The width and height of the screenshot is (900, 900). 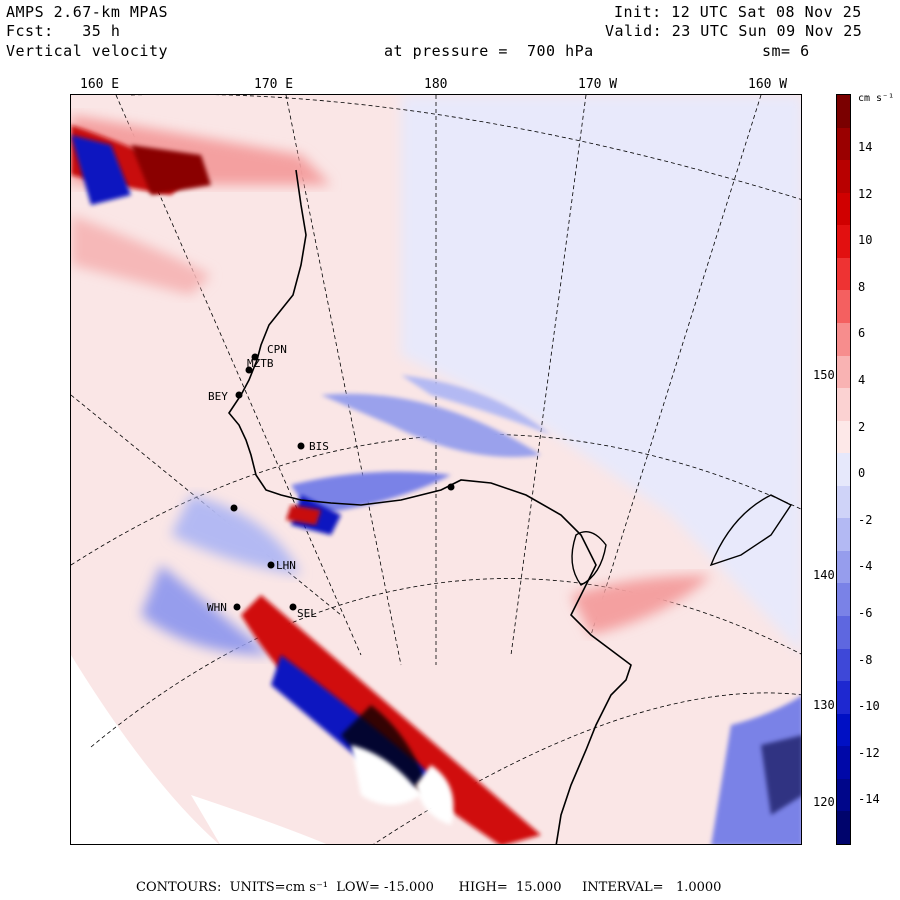 What do you see at coordinates (862, 380) in the screenshot?
I see `colorbar-tick-label: 4` at bounding box center [862, 380].